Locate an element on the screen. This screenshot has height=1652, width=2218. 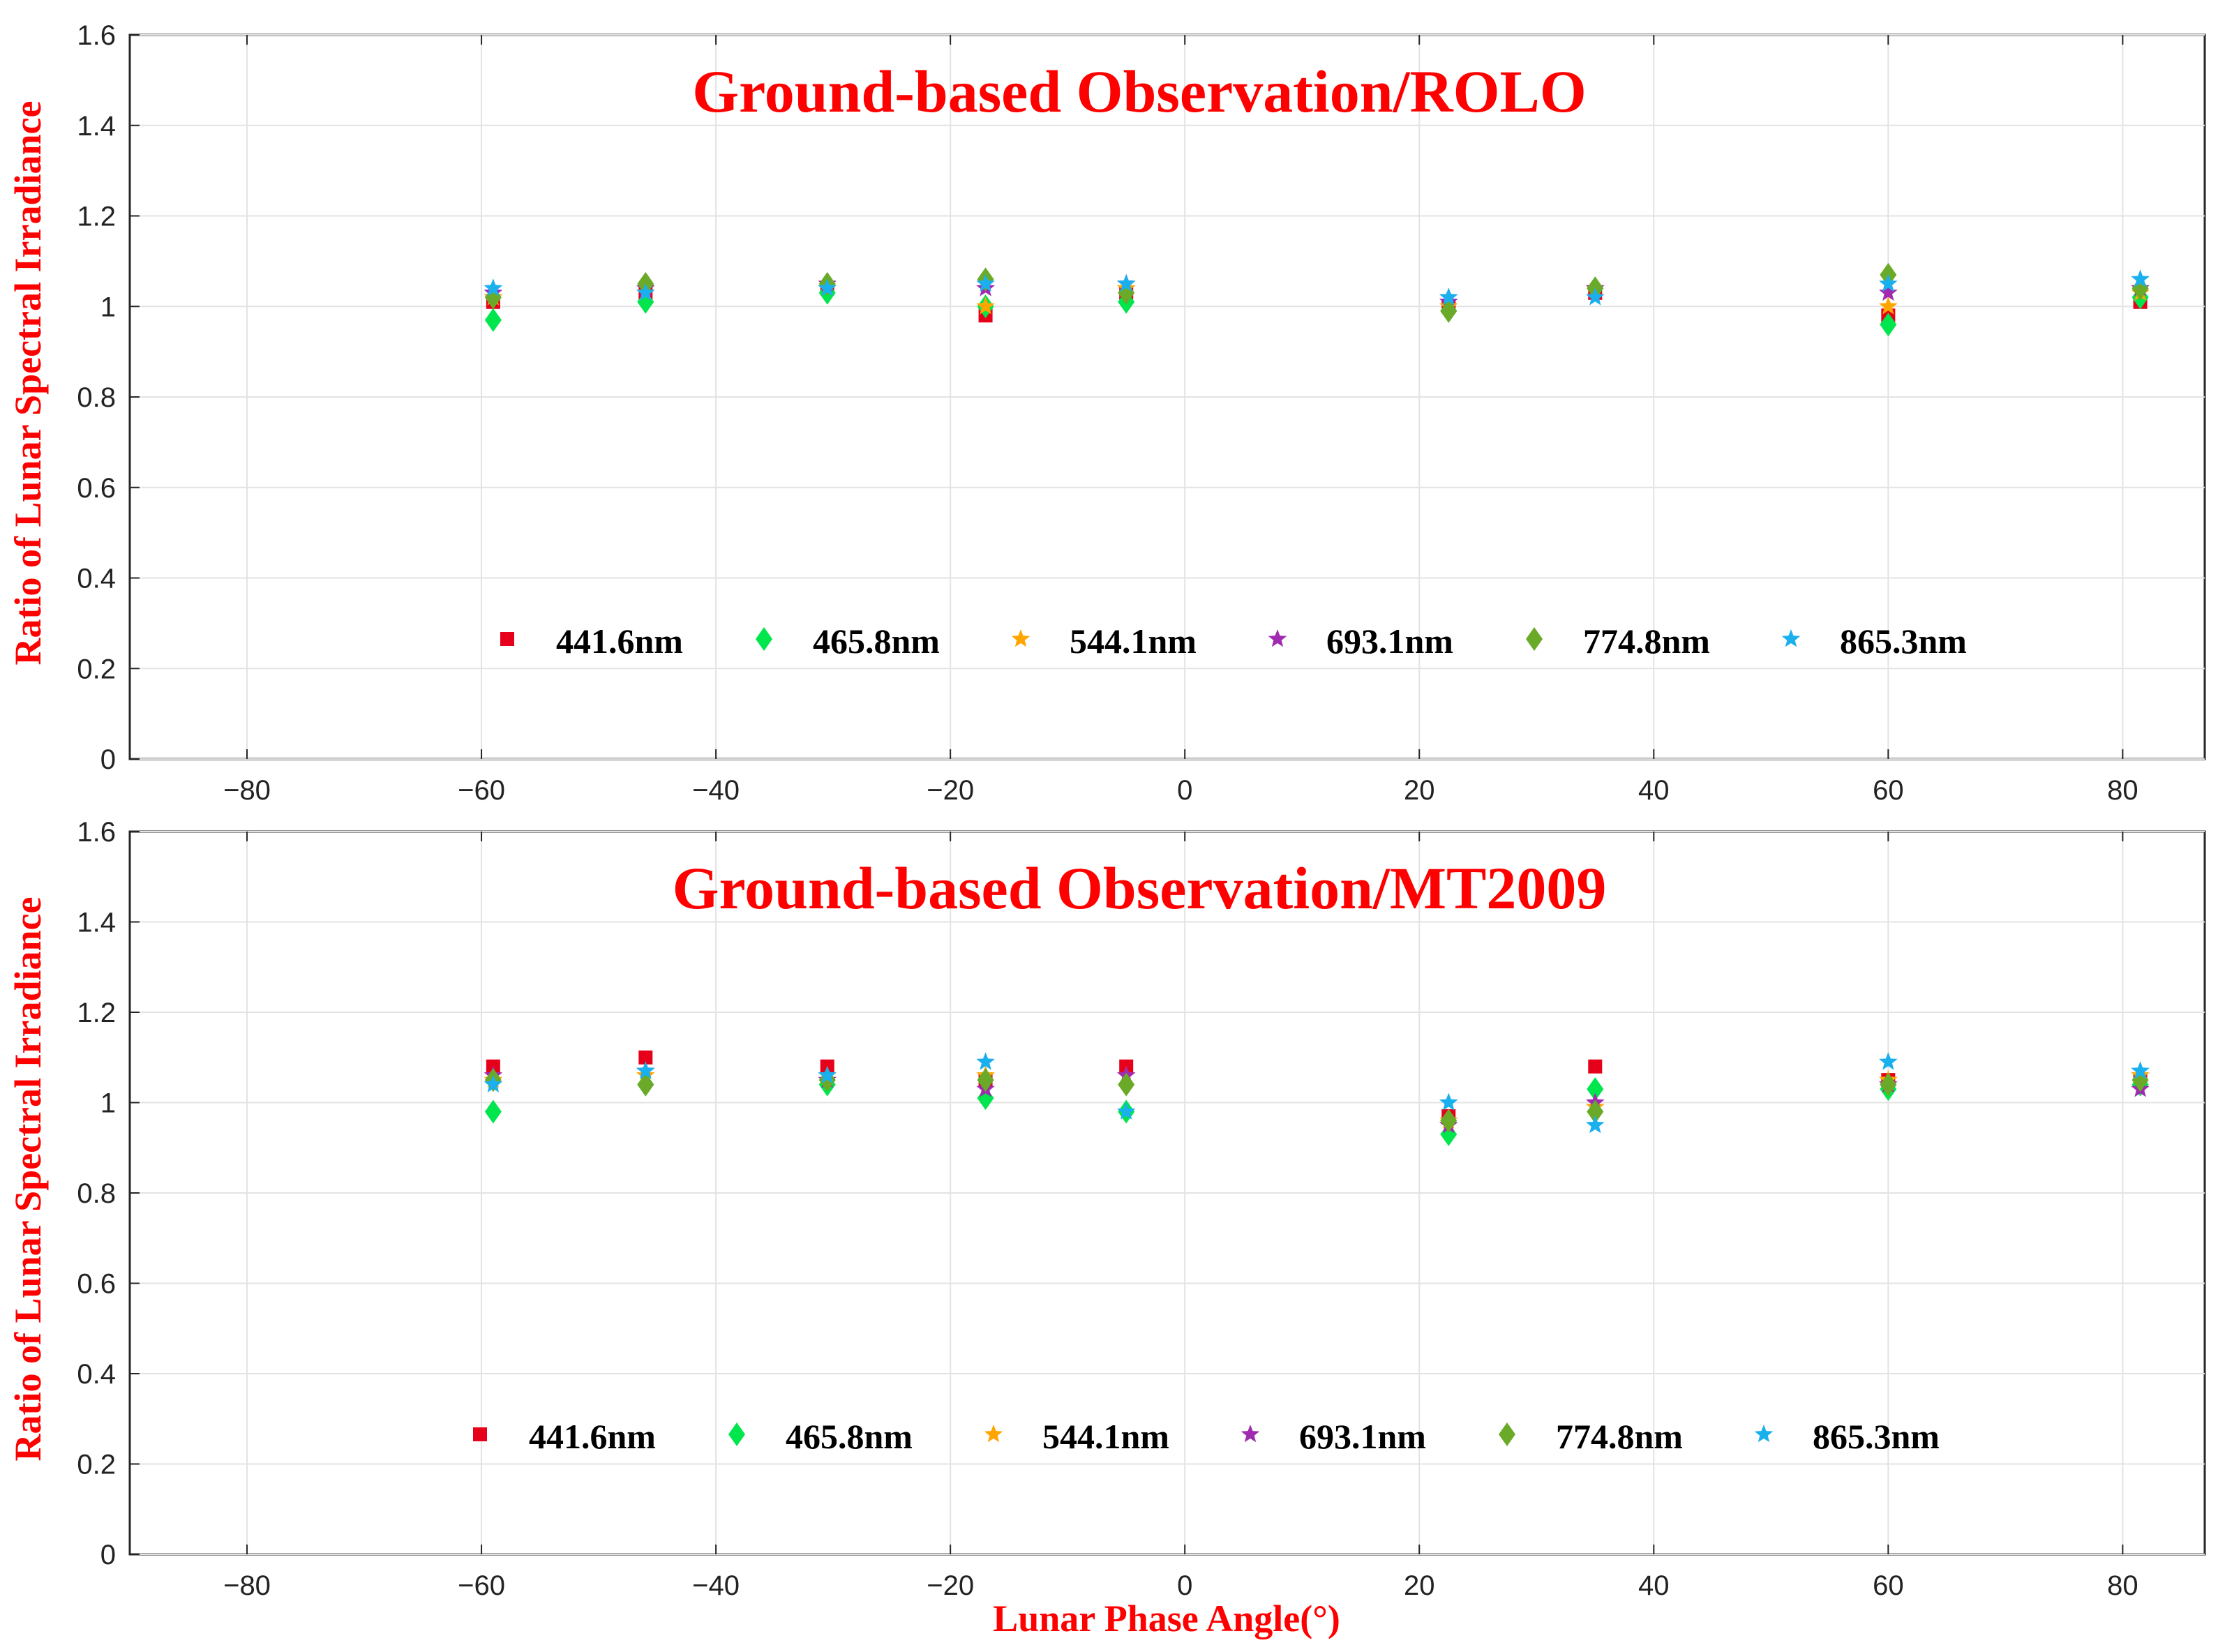
y-axis-label: Ratio of Lunar Spectral Irradiance is located at coordinates (28, 1179).